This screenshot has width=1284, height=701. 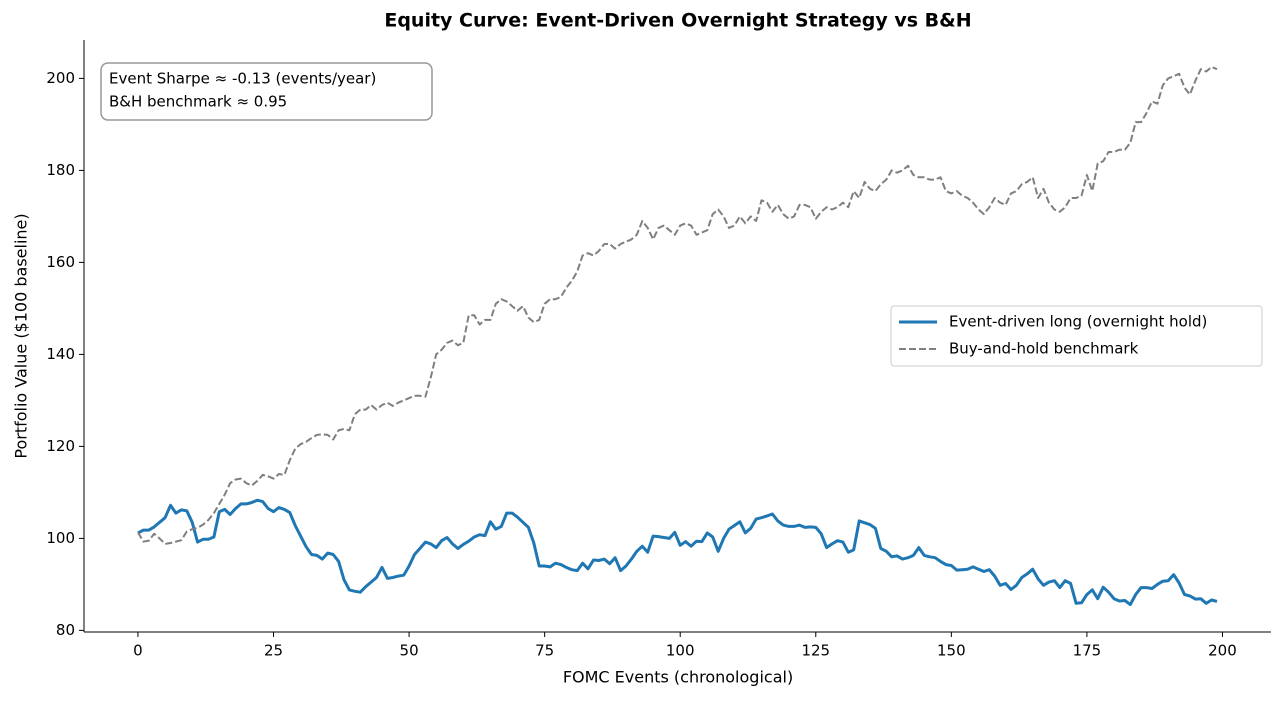 I want to click on y-tick-label: 80, so click(x=65, y=630).